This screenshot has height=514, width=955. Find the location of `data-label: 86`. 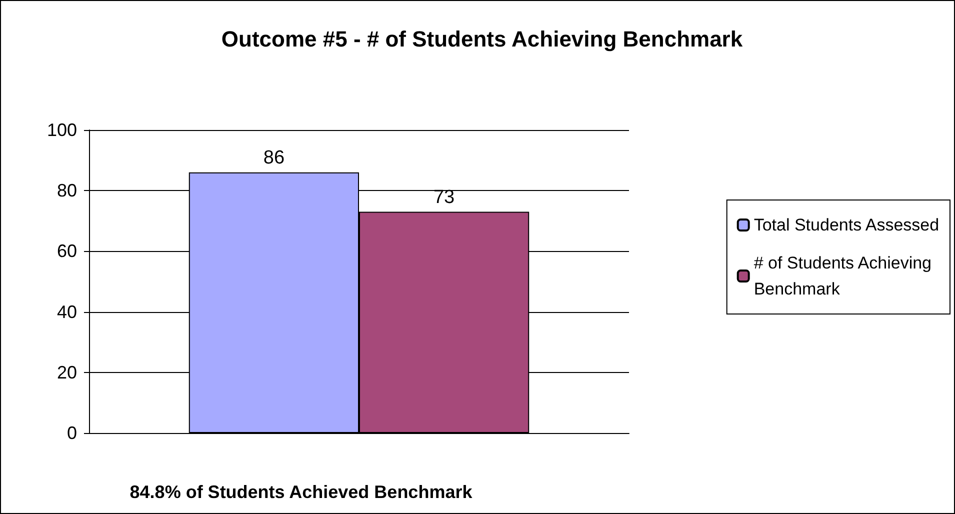

data-label: 86 is located at coordinates (274, 157).